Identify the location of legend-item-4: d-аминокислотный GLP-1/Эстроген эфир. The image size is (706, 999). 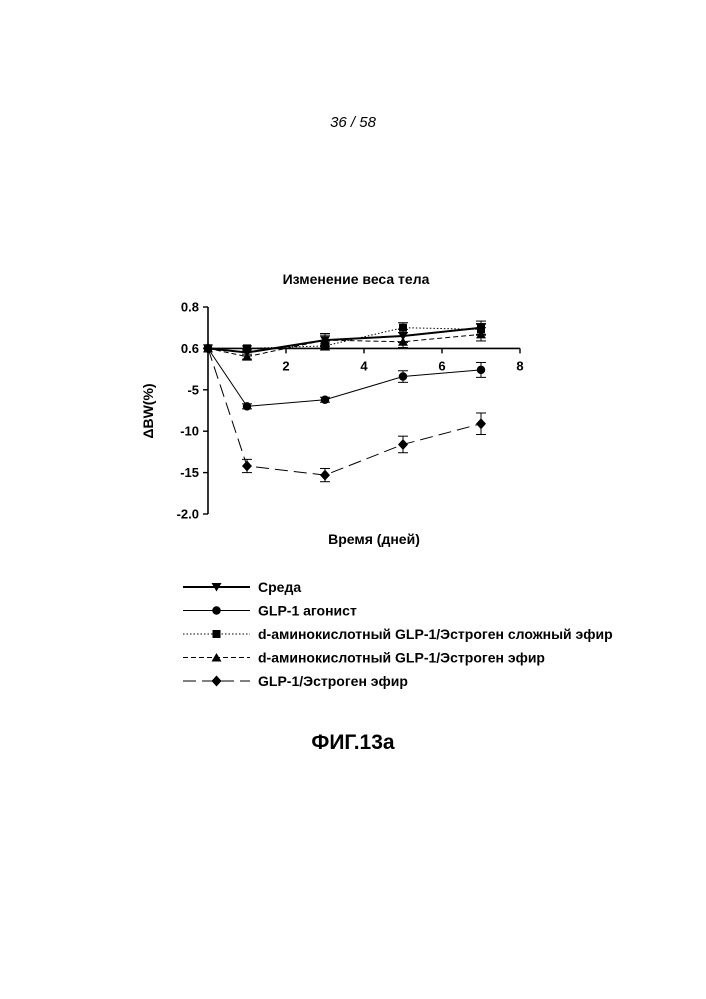
(364, 658).